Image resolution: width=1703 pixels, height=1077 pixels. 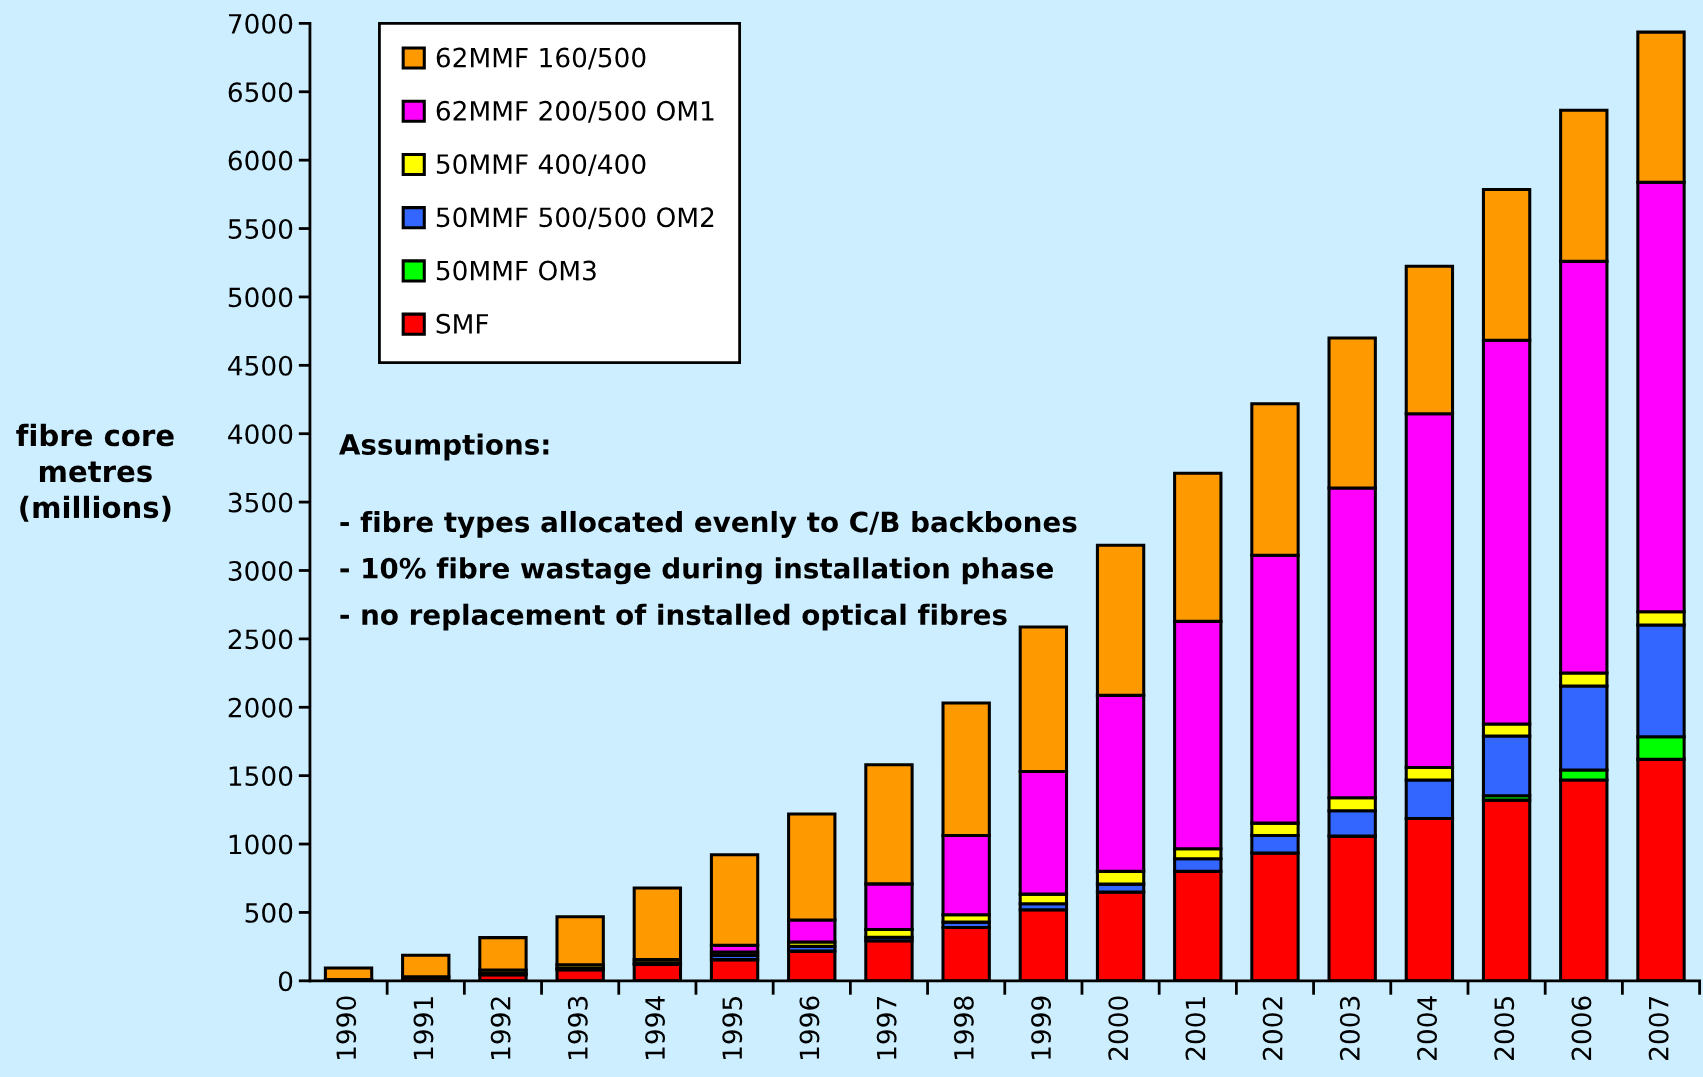 I want to click on x-tick-label: 2004, so click(x=1427, y=1028).